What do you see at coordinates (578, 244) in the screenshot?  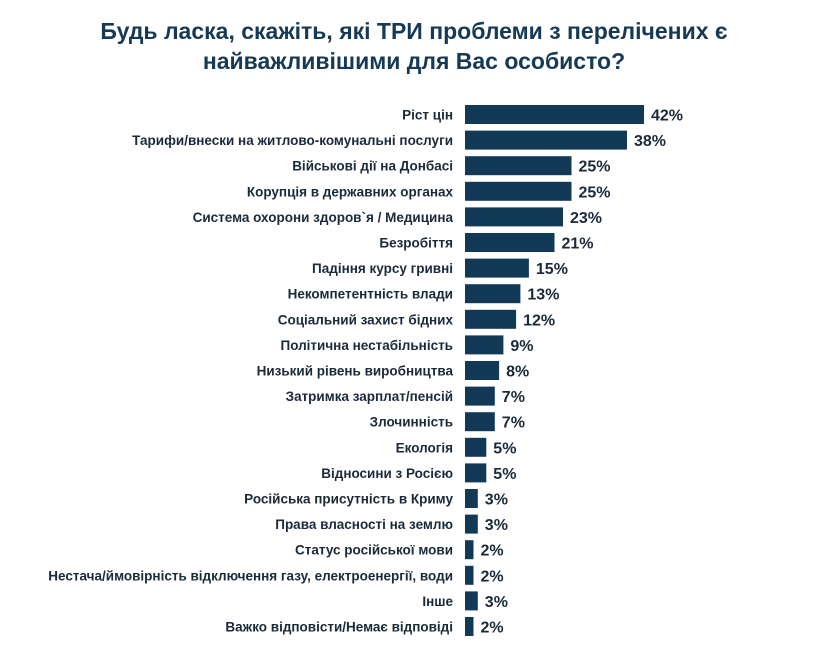 I see `value-label: 21%` at bounding box center [578, 244].